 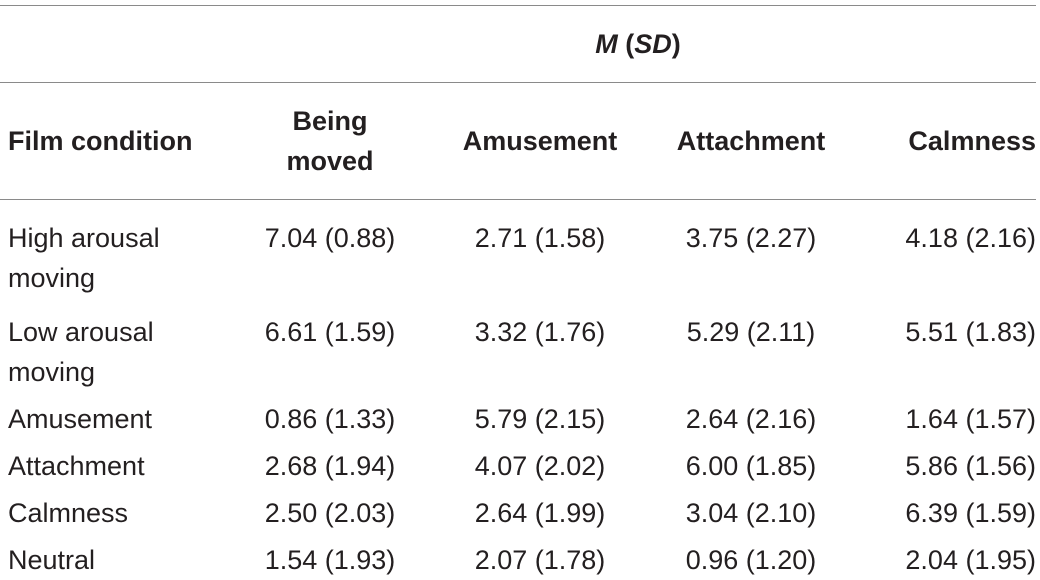 What do you see at coordinates (330, 513) in the screenshot?
I see `cell-being-moved: 2.50 (2.03)` at bounding box center [330, 513].